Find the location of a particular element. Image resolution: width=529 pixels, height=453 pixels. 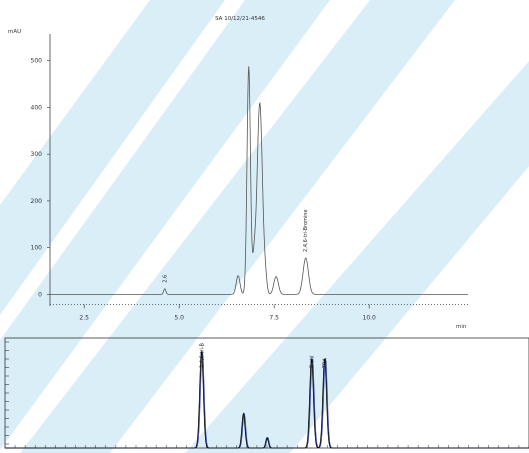

chart-1-x-tick-label: 10.0 is located at coordinates (370, 317).